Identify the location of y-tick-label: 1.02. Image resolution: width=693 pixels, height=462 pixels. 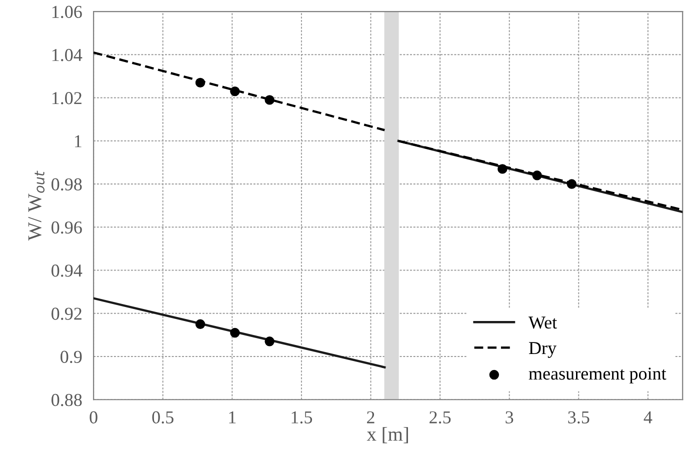
(67, 98).